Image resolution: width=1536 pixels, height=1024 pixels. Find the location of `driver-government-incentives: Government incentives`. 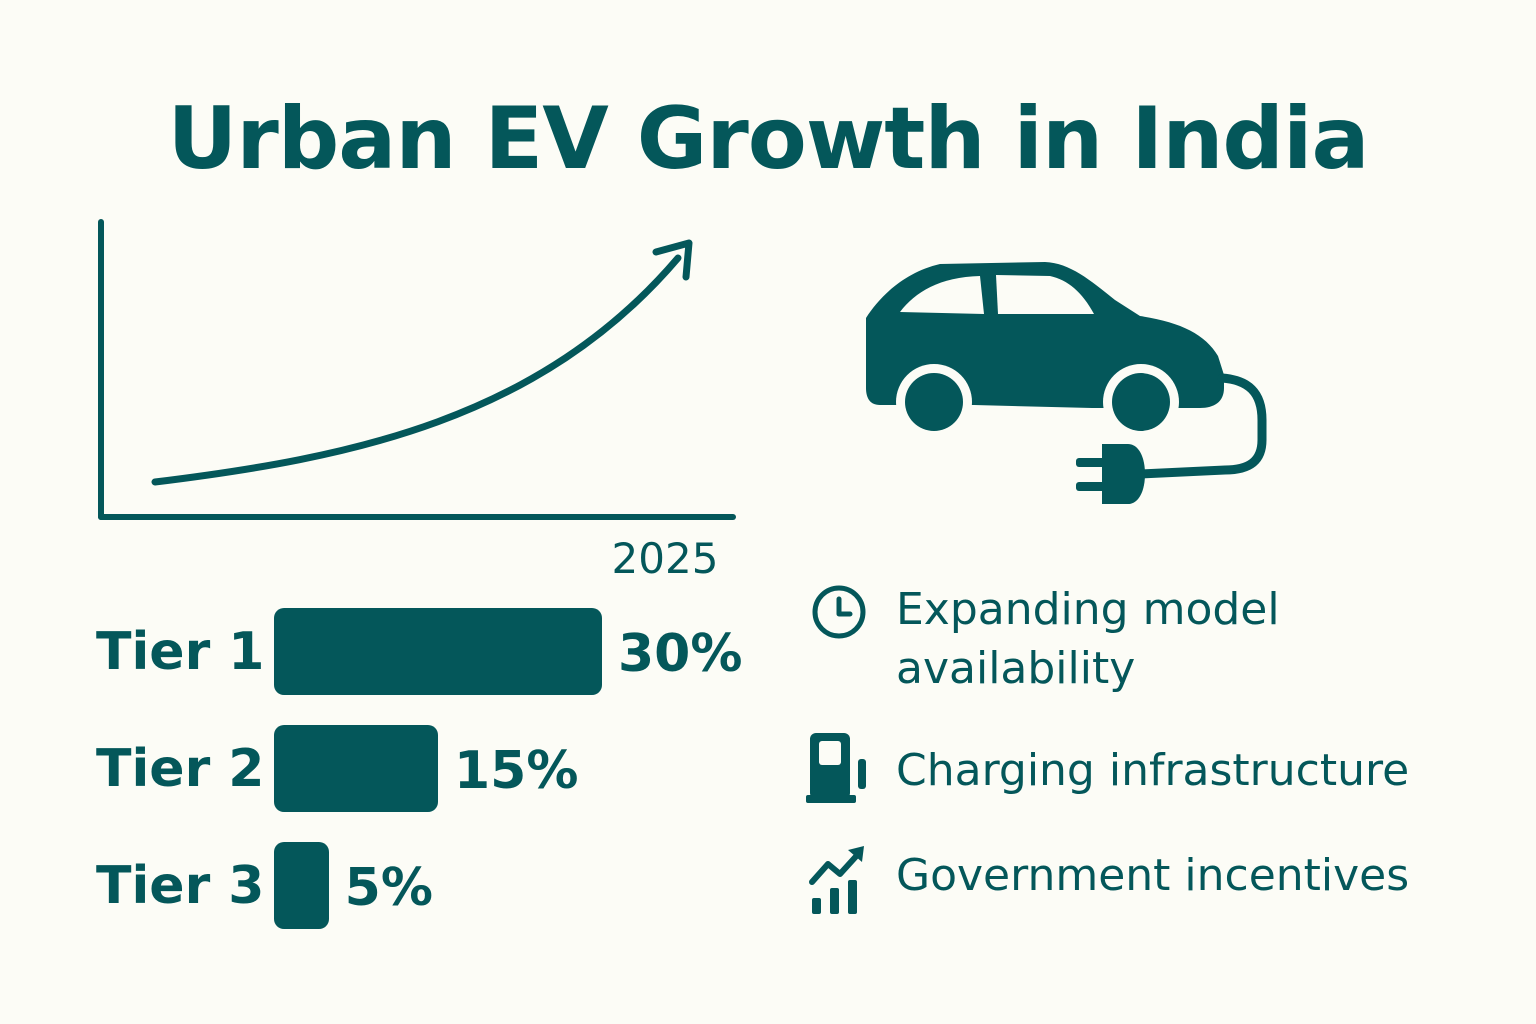

driver-government-incentives: Government incentives is located at coordinates (1131, 883).